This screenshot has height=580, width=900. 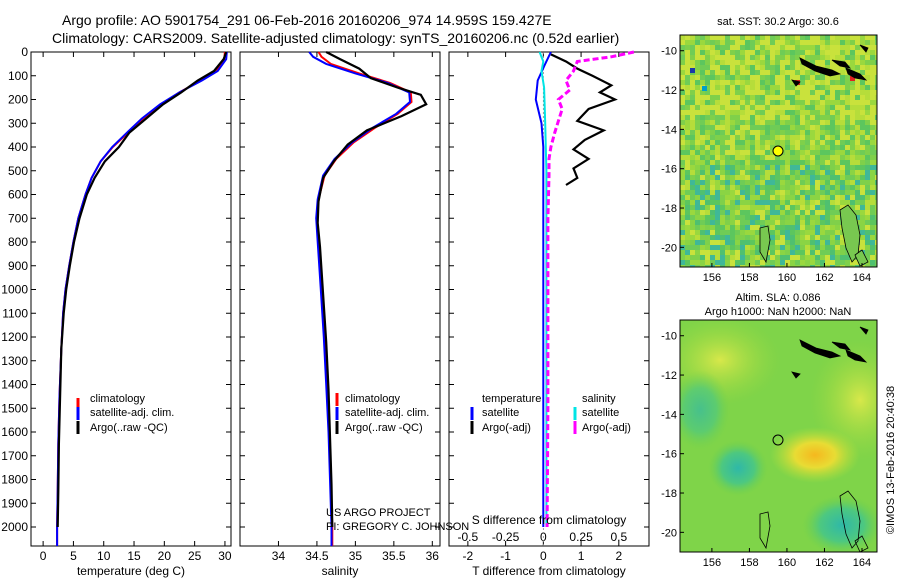 I want to click on x-tick-label: 36, so click(x=433, y=556).